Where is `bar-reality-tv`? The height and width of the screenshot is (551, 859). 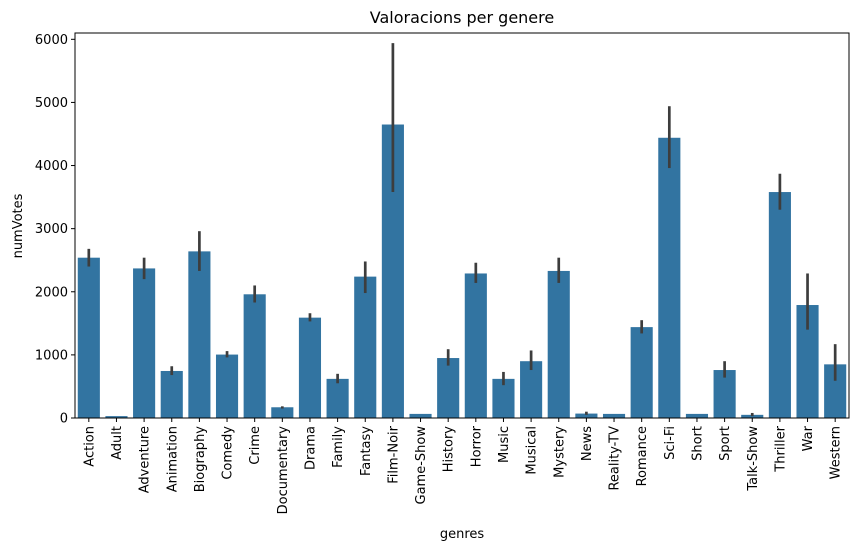
bar-reality-tv is located at coordinates (614, 415).